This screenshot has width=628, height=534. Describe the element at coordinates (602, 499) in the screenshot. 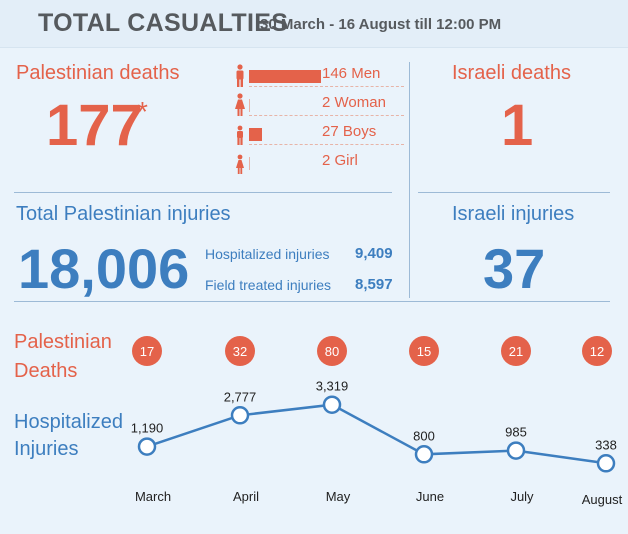

I see `month-label-august: August` at that location.